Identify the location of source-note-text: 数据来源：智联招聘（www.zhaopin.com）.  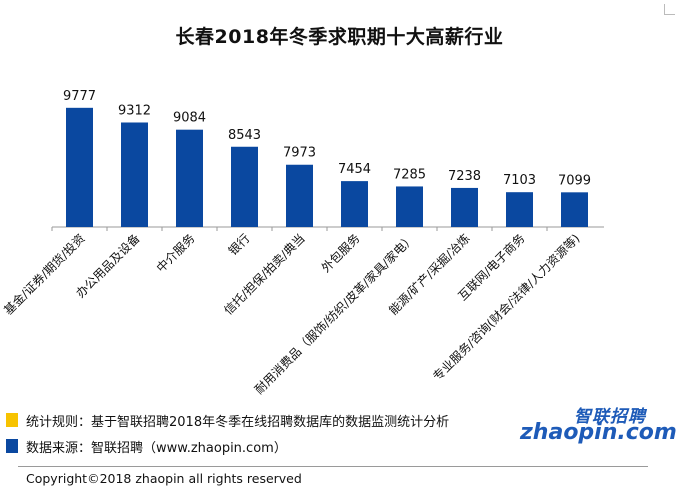
(156, 448).